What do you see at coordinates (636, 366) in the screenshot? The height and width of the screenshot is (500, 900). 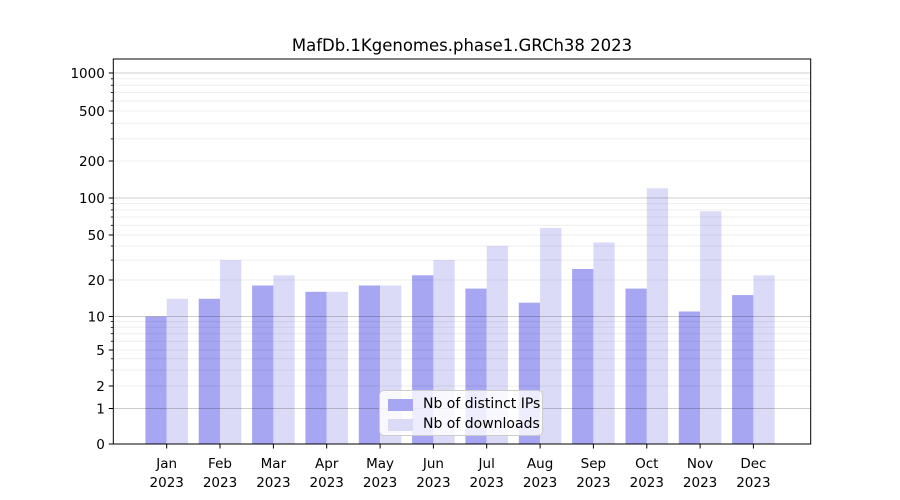 I see `bar-ips-oct` at bounding box center [636, 366].